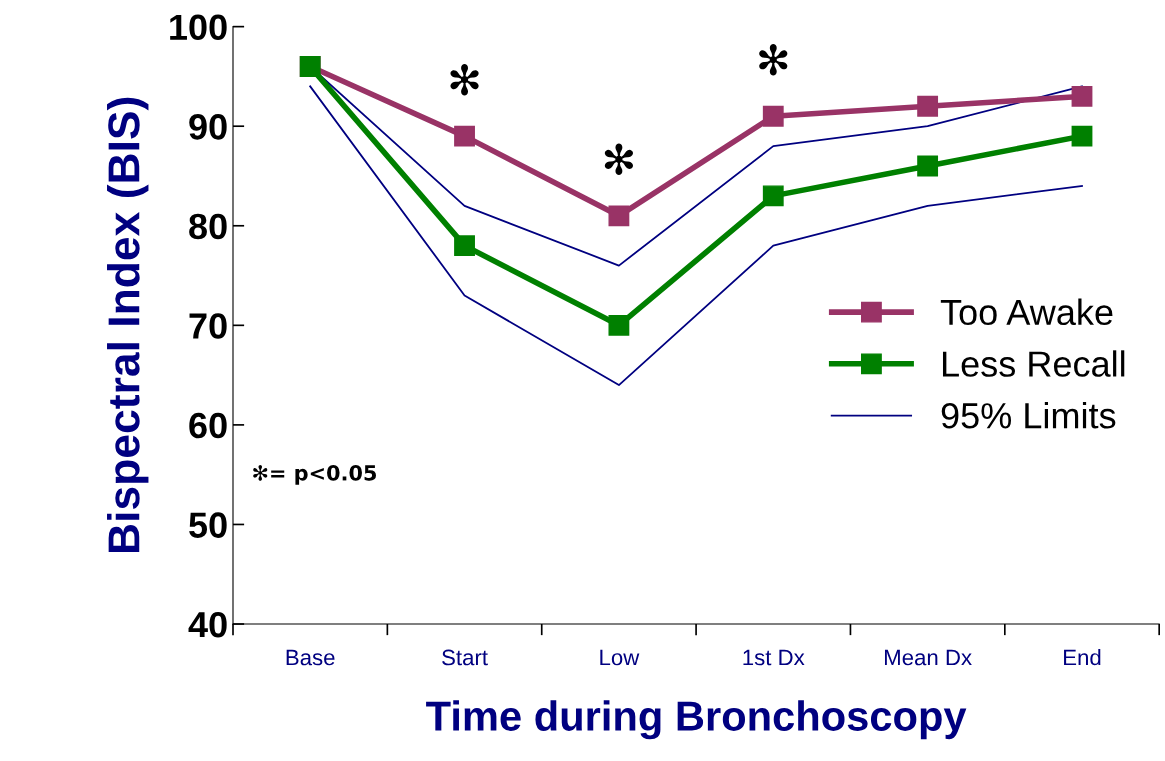  What do you see at coordinates (774, 657) in the screenshot?
I see `x-tick-label: 1st Dx` at bounding box center [774, 657].